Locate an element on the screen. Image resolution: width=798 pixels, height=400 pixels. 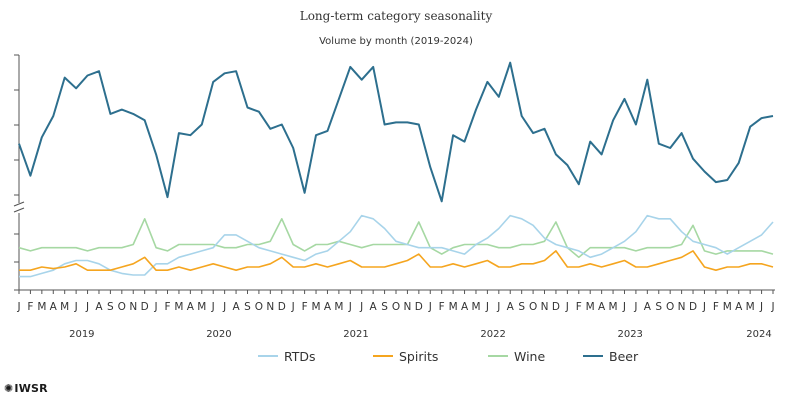
logo-text: IWSR is located at coordinates (31, 388).